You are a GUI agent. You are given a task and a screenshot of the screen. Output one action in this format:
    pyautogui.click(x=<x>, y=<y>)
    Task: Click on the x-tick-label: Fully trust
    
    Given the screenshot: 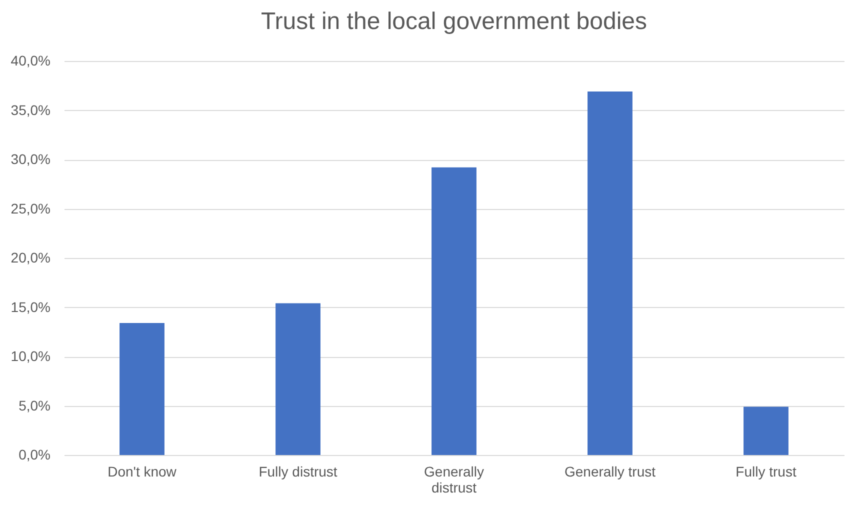 What is the action you would take?
    pyautogui.click(x=766, y=472)
    